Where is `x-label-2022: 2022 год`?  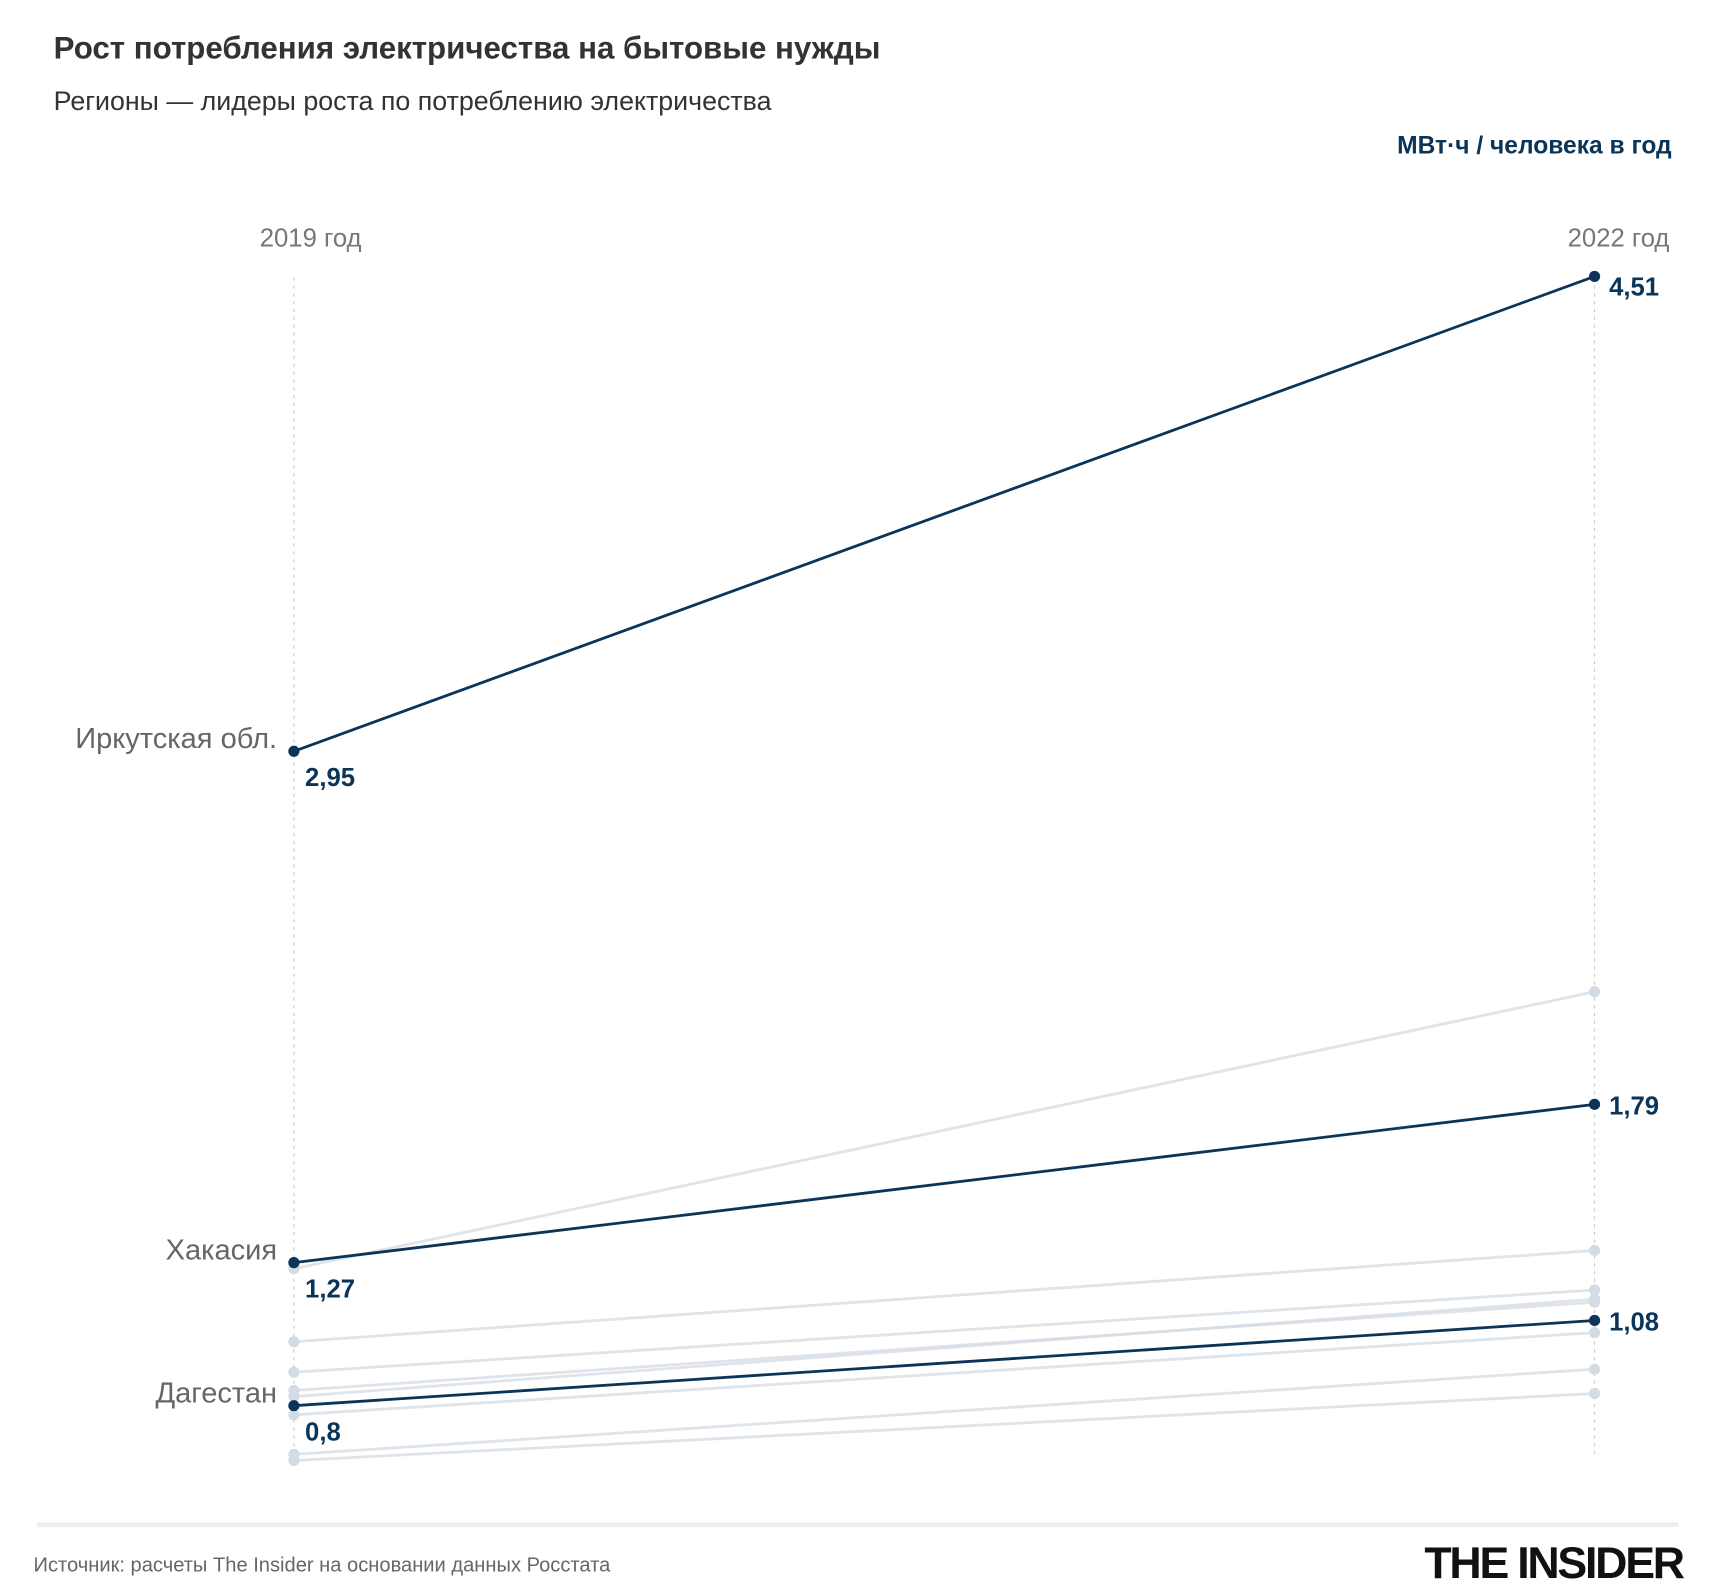
x-label-2022: 2022 год is located at coordinates (1619, 238).